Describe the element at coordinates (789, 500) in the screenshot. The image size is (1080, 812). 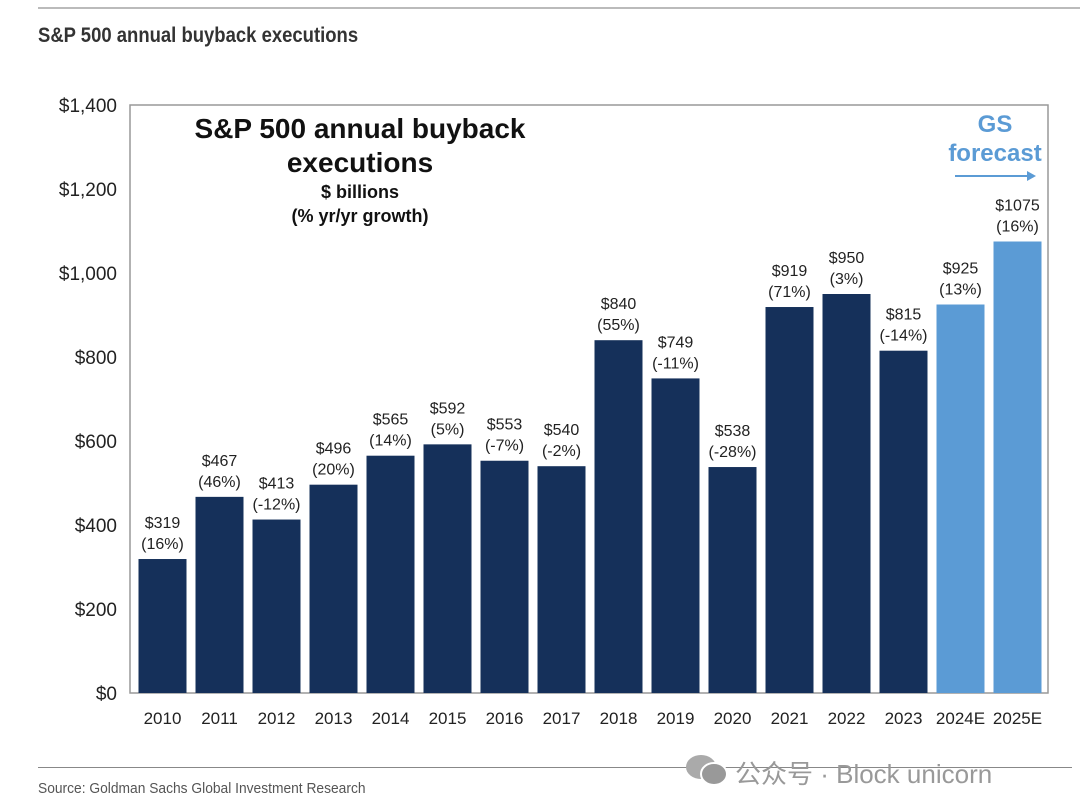
I see `bar-2021` at that location.